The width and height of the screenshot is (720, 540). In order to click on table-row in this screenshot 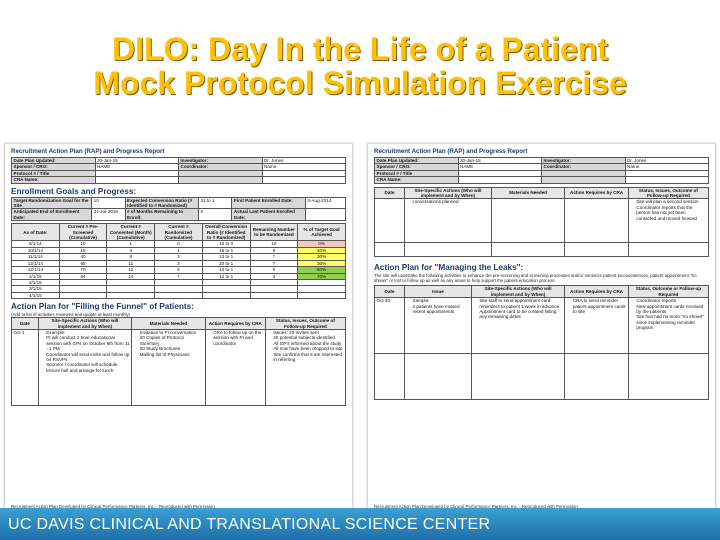, I will do `click(541, 250)`.